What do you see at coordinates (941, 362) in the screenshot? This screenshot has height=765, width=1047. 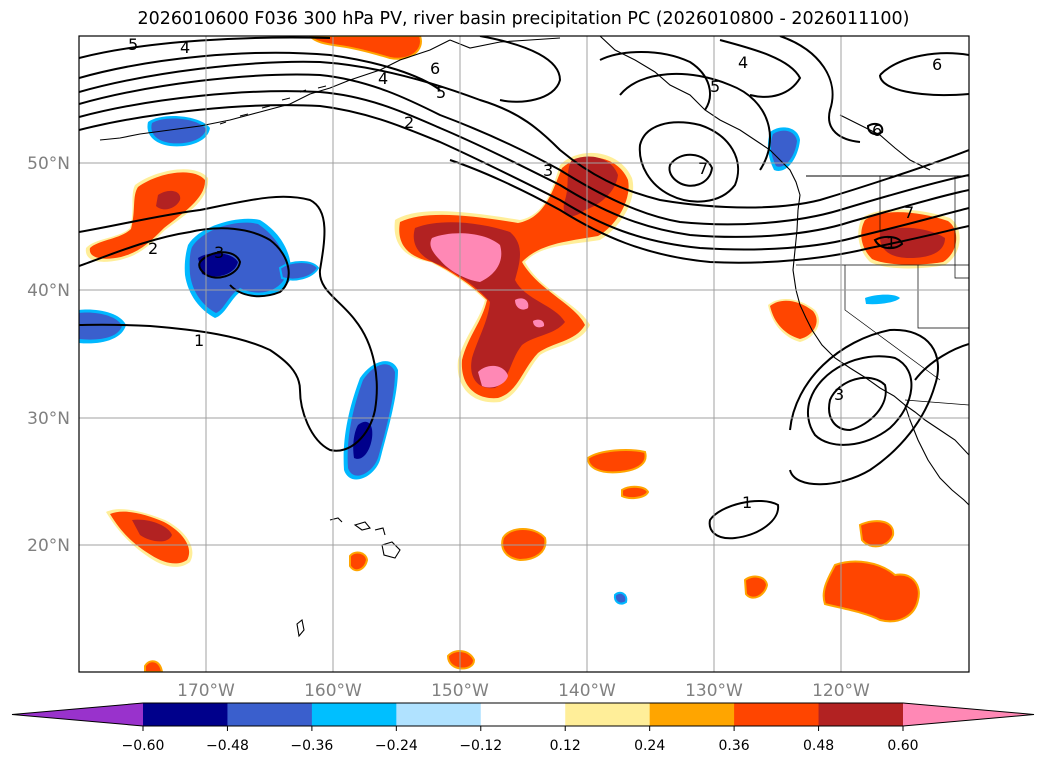 I see `pv-contour-se4` at bounding box center [941, 362].